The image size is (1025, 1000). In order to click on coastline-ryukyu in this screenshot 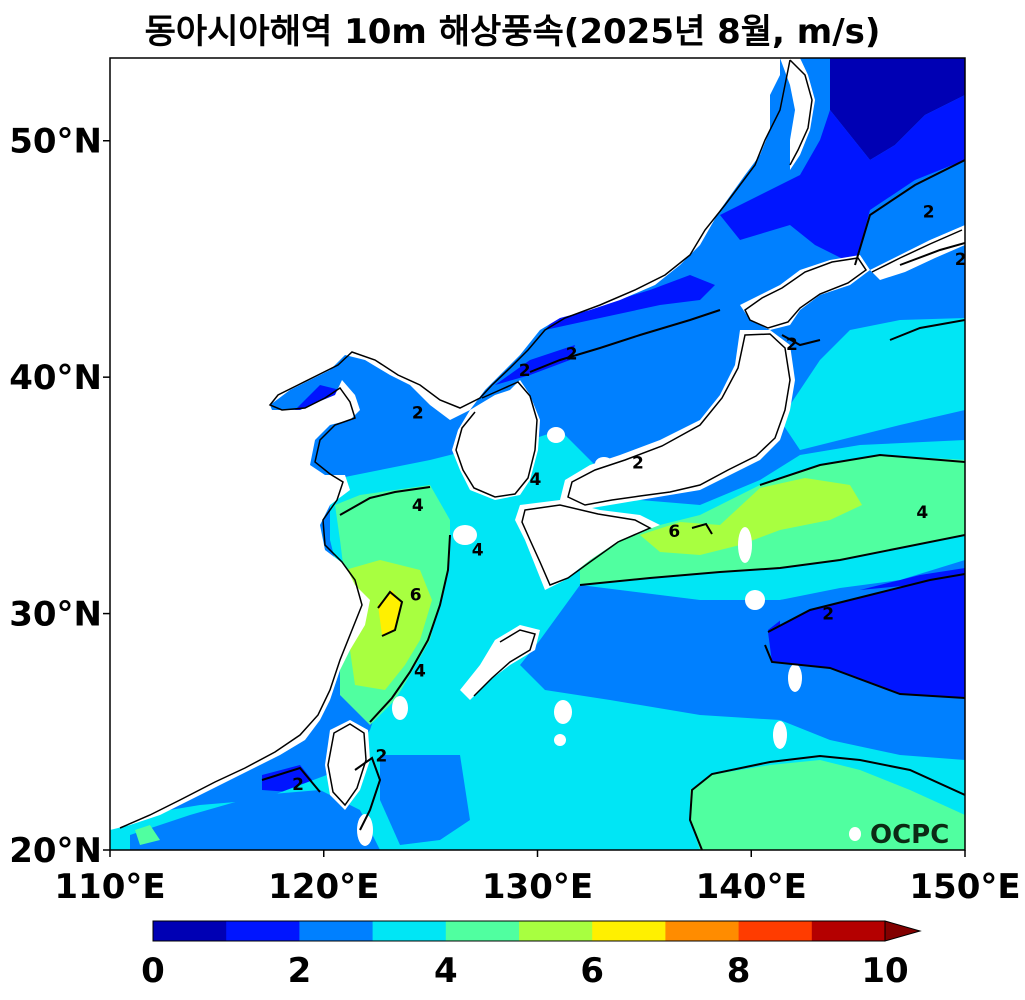, I will do `click(504, 663)`.